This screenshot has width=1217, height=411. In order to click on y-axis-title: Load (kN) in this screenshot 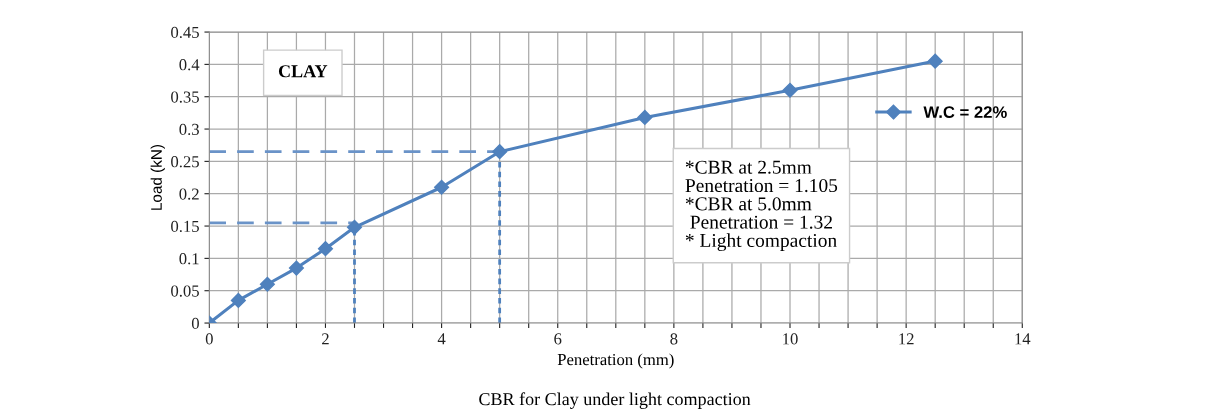, I will do `click(157, 177)`.